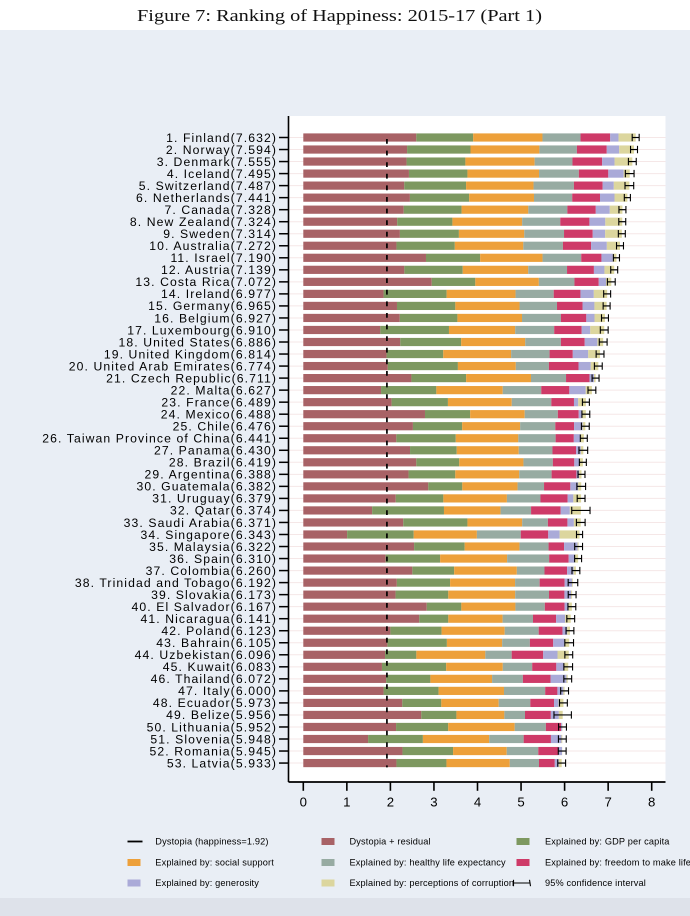  Describe the element at coordinates (202, 330) in the screenshot. I see `svg-text: 17. Luxembourg(6.910)` at that location.